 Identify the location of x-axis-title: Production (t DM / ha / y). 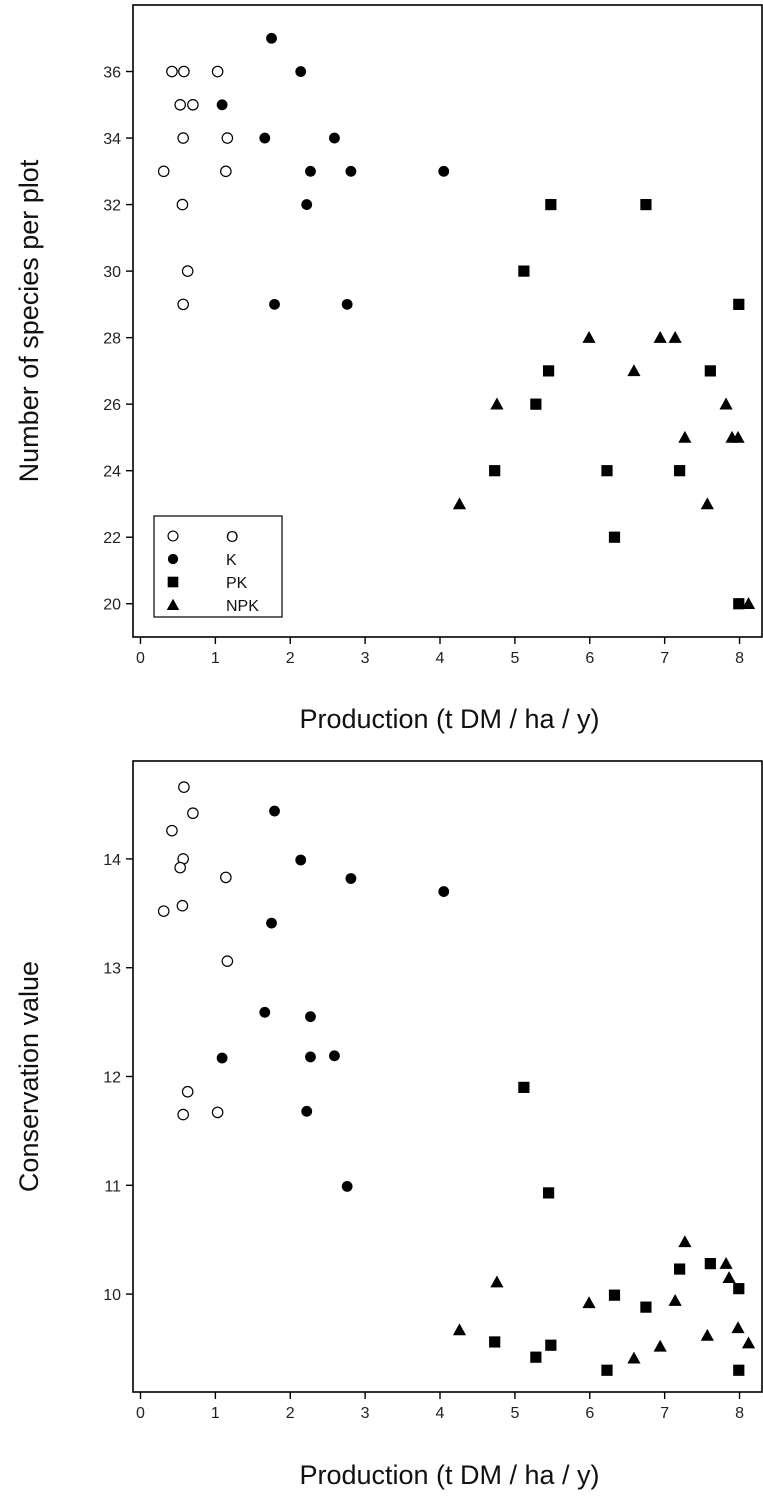
(449, 1475).